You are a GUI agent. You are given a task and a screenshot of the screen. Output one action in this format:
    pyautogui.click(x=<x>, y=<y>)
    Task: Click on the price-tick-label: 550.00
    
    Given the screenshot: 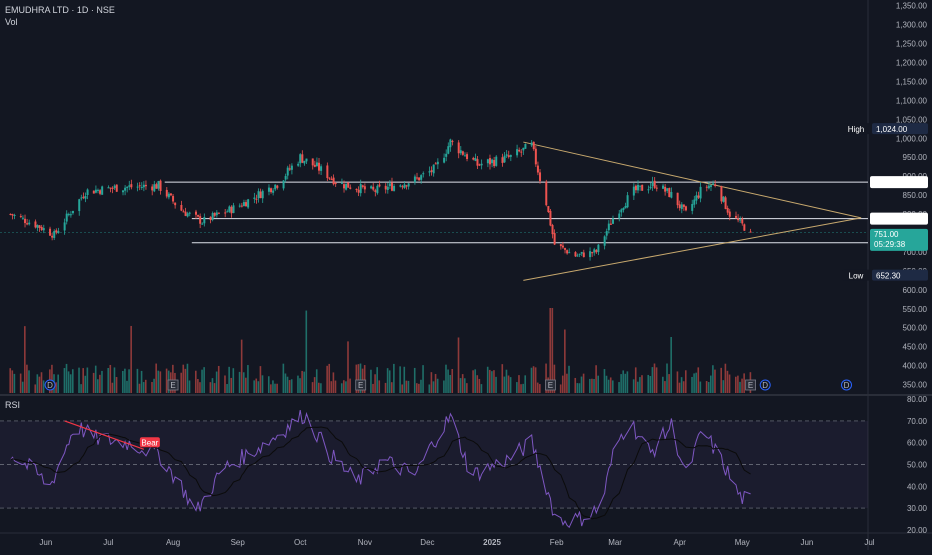 What is the action you would take?
    pyautogui.click(x=915, y=309)
    